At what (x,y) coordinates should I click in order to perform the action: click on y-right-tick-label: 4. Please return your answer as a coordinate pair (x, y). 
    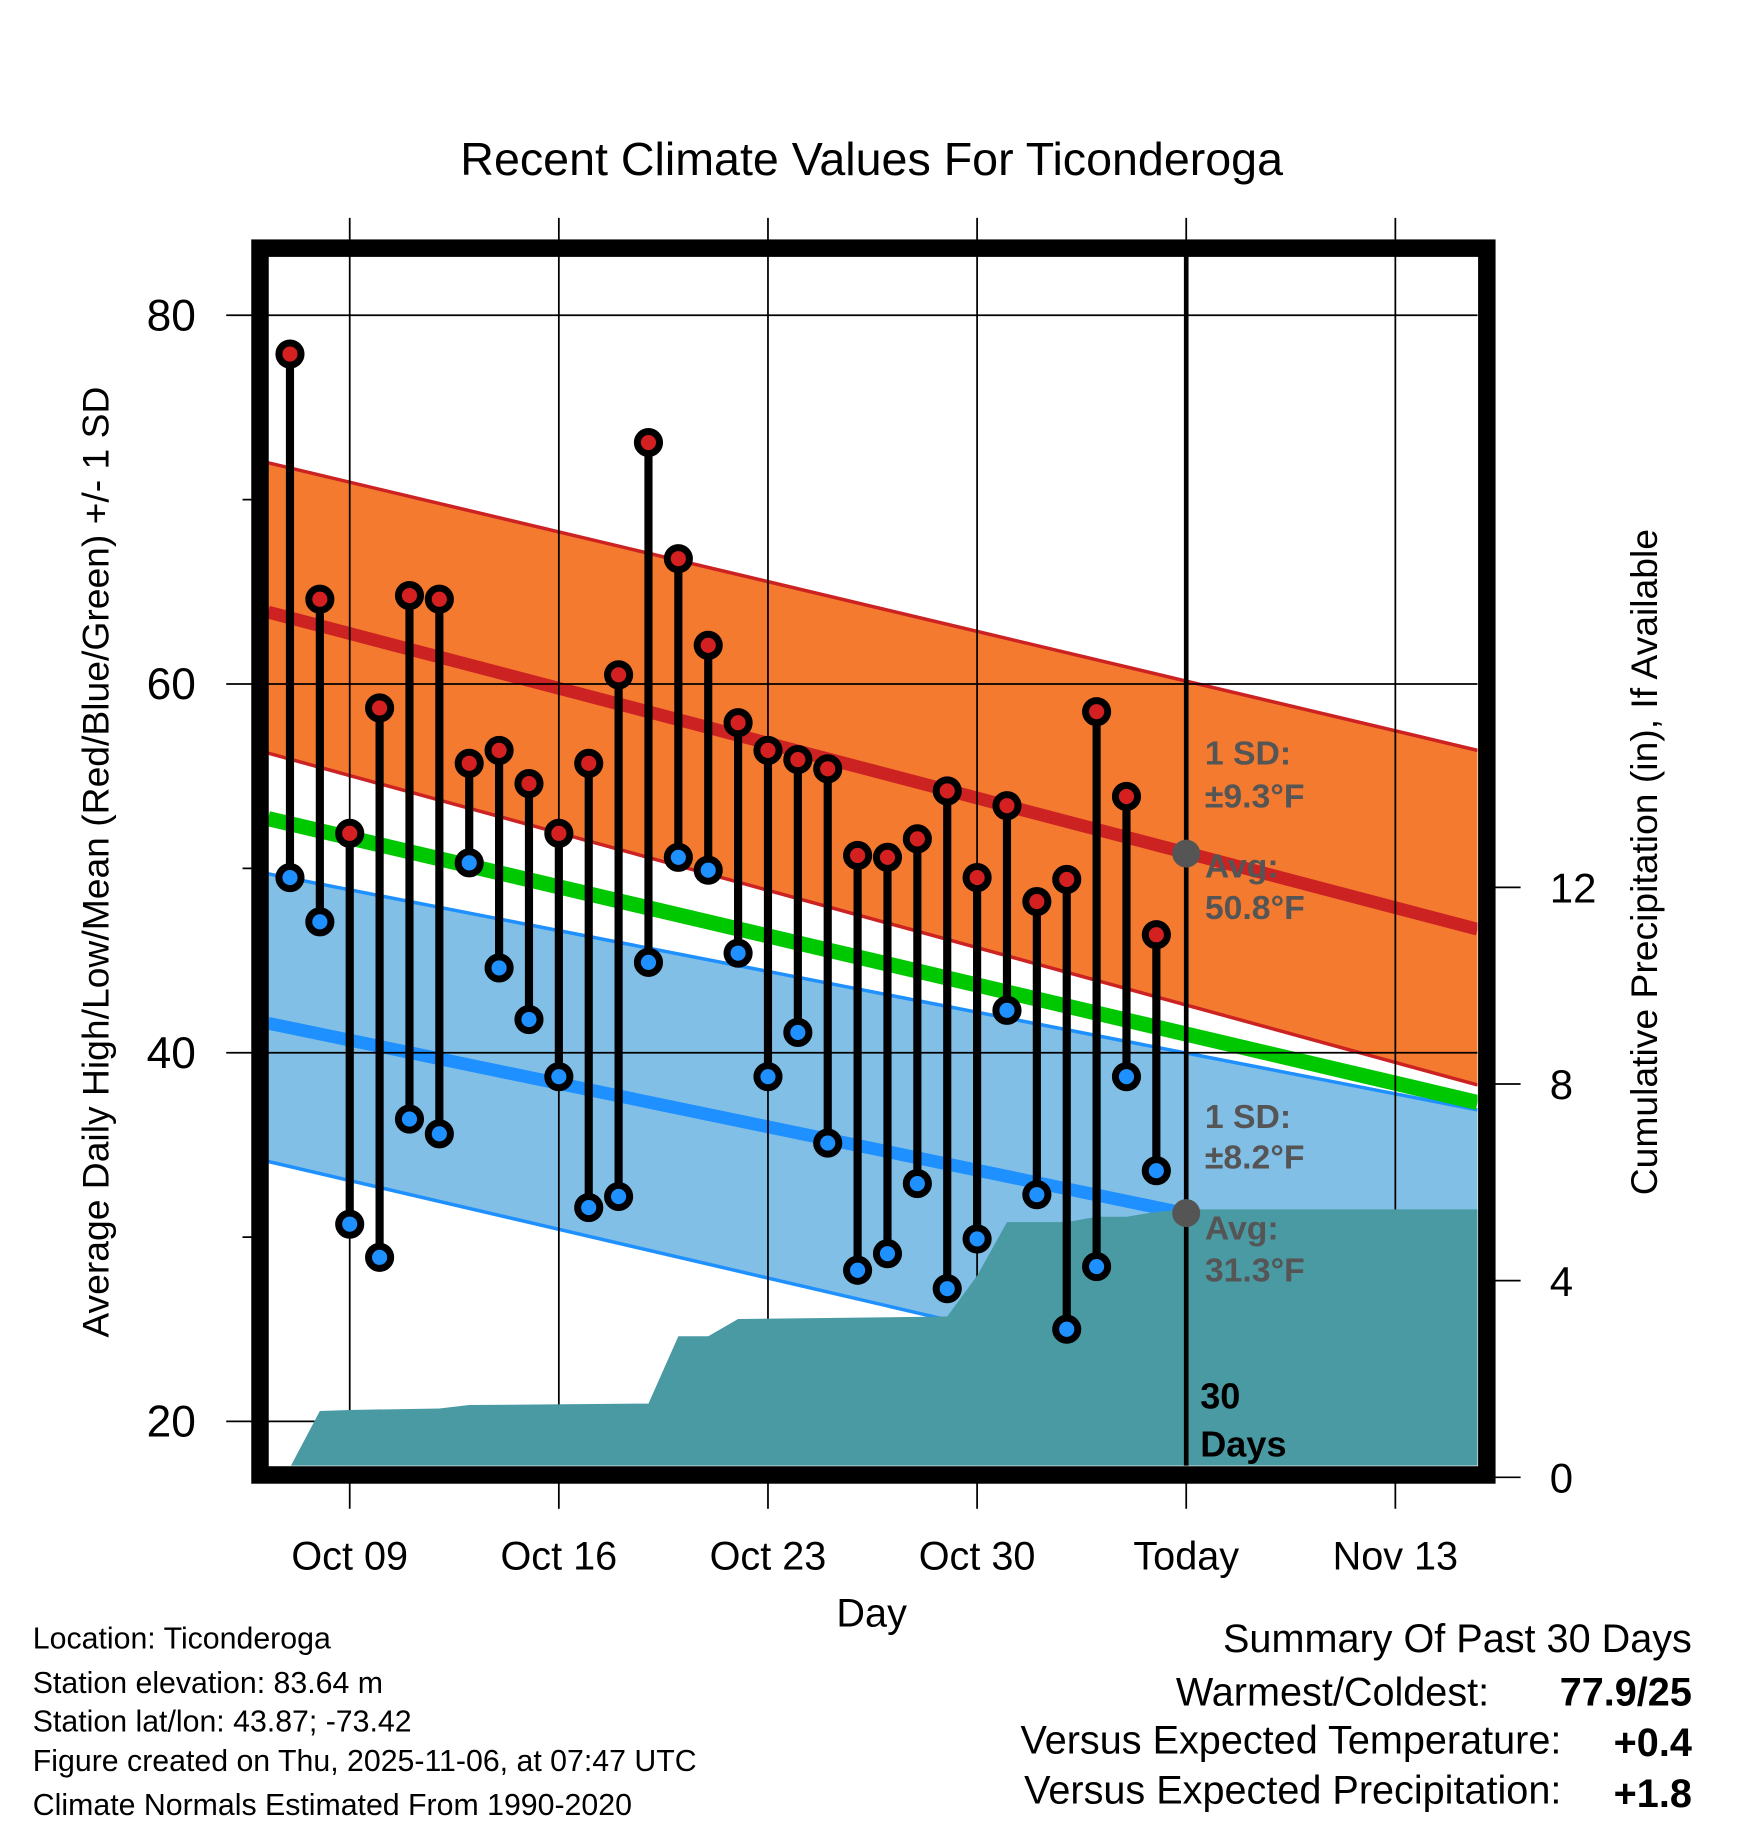
    Looking at the image, I should click on (1561, 1281).